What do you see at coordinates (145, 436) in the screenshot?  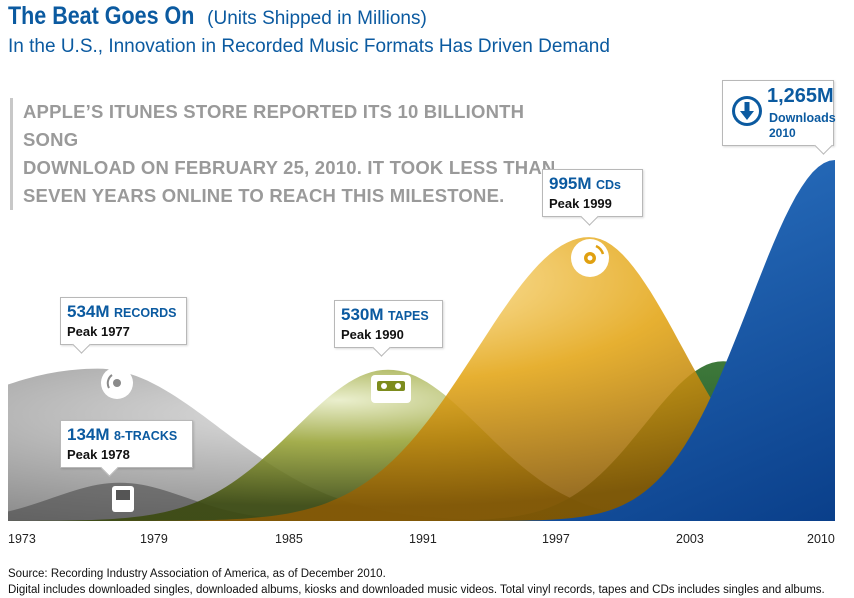 I see `8tracks-unit: 8-TRACKS` at bounding box center [145, 436].